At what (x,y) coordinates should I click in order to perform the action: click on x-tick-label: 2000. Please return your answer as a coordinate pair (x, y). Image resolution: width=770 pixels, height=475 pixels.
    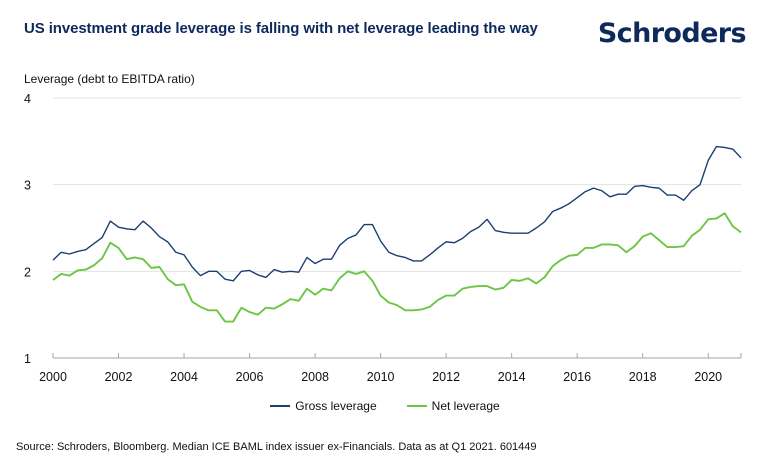
    Looking at the image, I should click on (53, 377).